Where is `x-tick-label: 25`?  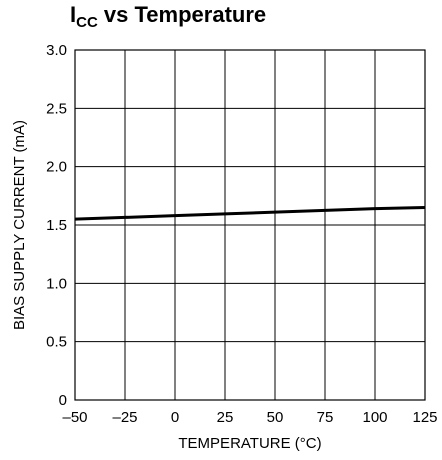 x-tick-label: 25 is located at coordinates (225, 417).